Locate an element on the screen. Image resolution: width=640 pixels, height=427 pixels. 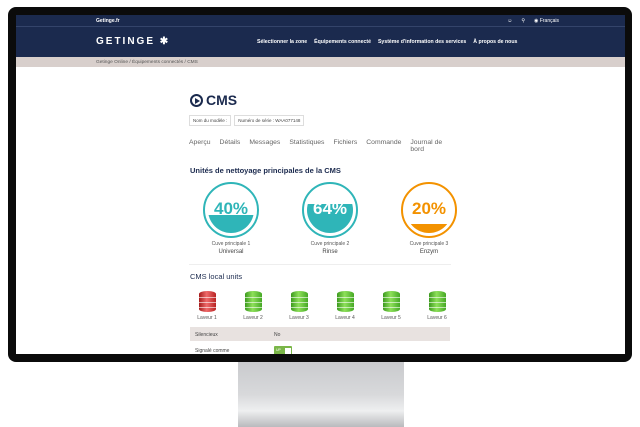
page-title: CMS is located at coordinates (213, 100).